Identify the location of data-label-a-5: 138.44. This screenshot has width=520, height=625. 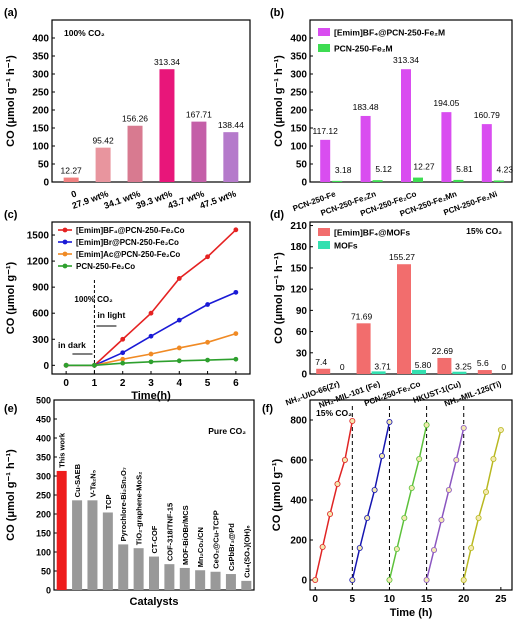
(231, 125).